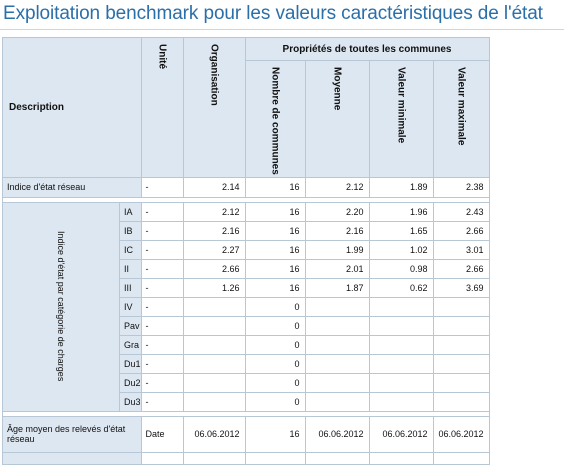 The image size is (564, 465). I want to click on category-min: 1.96, so click(401, 211).